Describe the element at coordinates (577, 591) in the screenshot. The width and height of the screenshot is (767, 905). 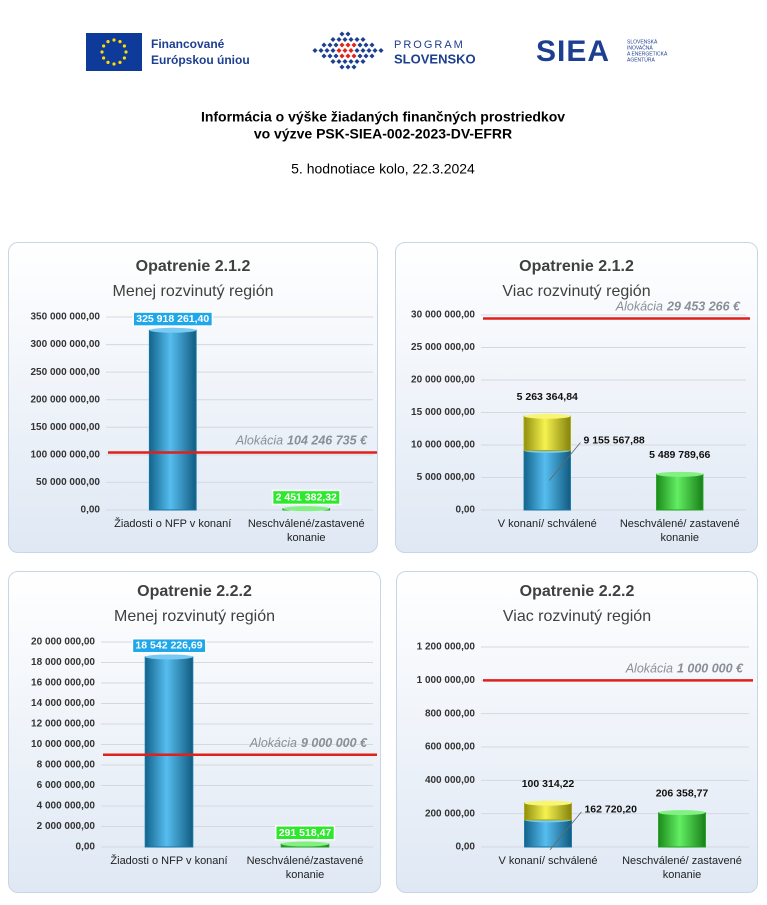
I see `chart-title: Opatrenie 2.2.2` at that location.